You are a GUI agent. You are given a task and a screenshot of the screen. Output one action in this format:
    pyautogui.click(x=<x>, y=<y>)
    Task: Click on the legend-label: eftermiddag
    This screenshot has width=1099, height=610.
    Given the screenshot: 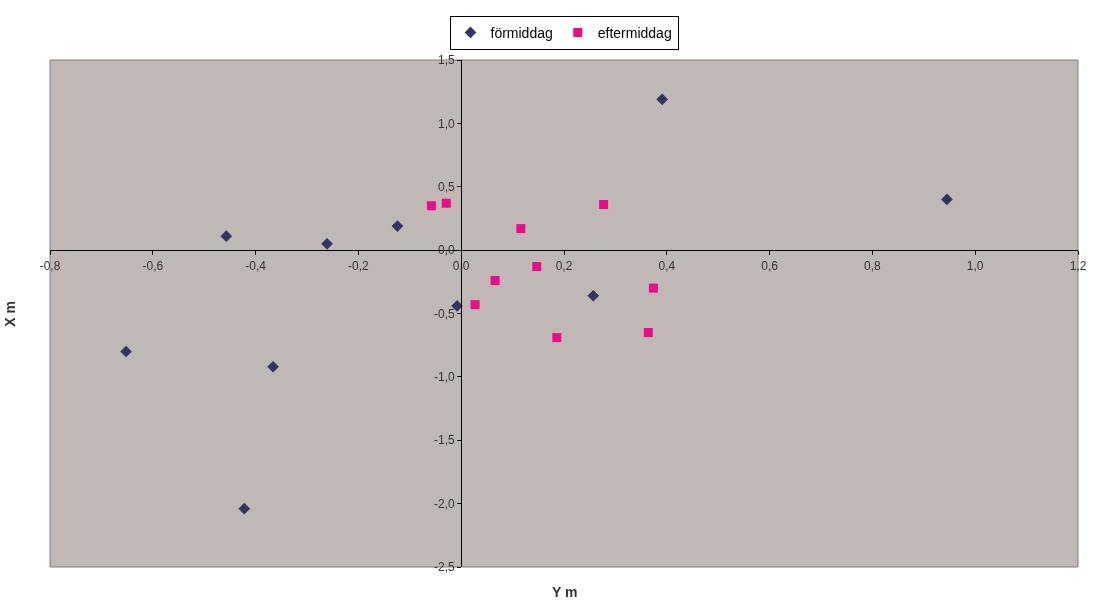 What is the action you would take?
    pyautogui.click(x=634, y=32)
    